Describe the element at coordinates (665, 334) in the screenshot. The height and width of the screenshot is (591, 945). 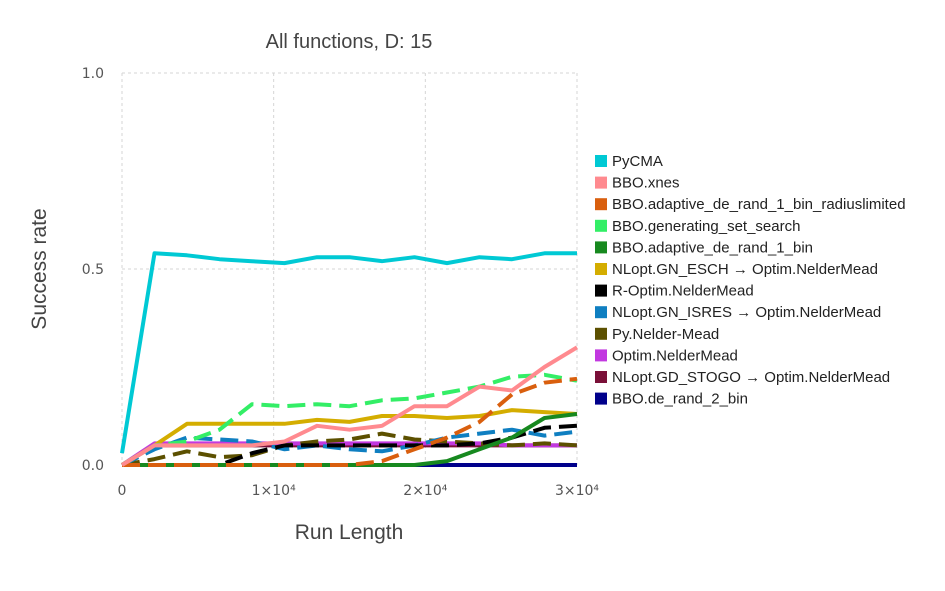
I see `legend-label: Py.Nelder-Mead` at that location.